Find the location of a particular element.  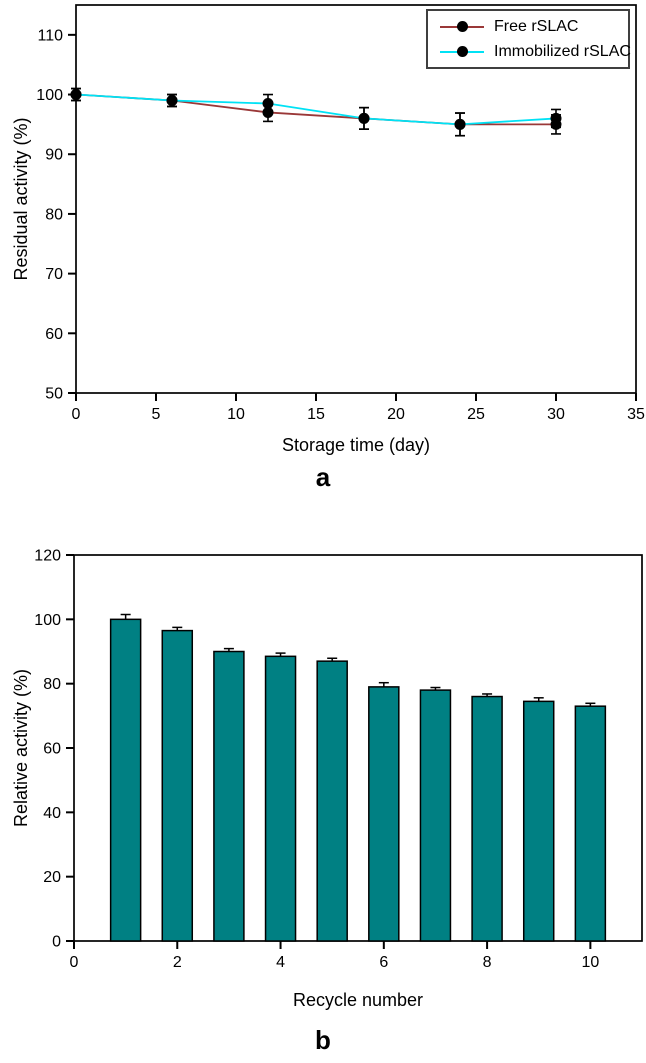

legend-item-free-rslac: Free rSLAC is located at coordinates (534, 27).